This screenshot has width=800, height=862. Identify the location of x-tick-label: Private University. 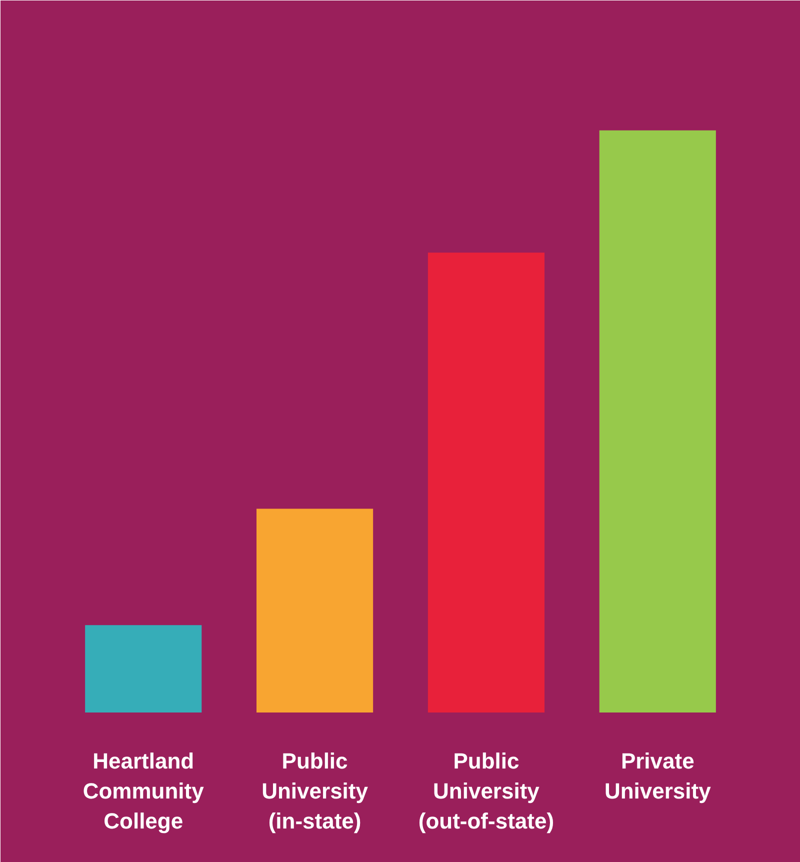
(658, 776).